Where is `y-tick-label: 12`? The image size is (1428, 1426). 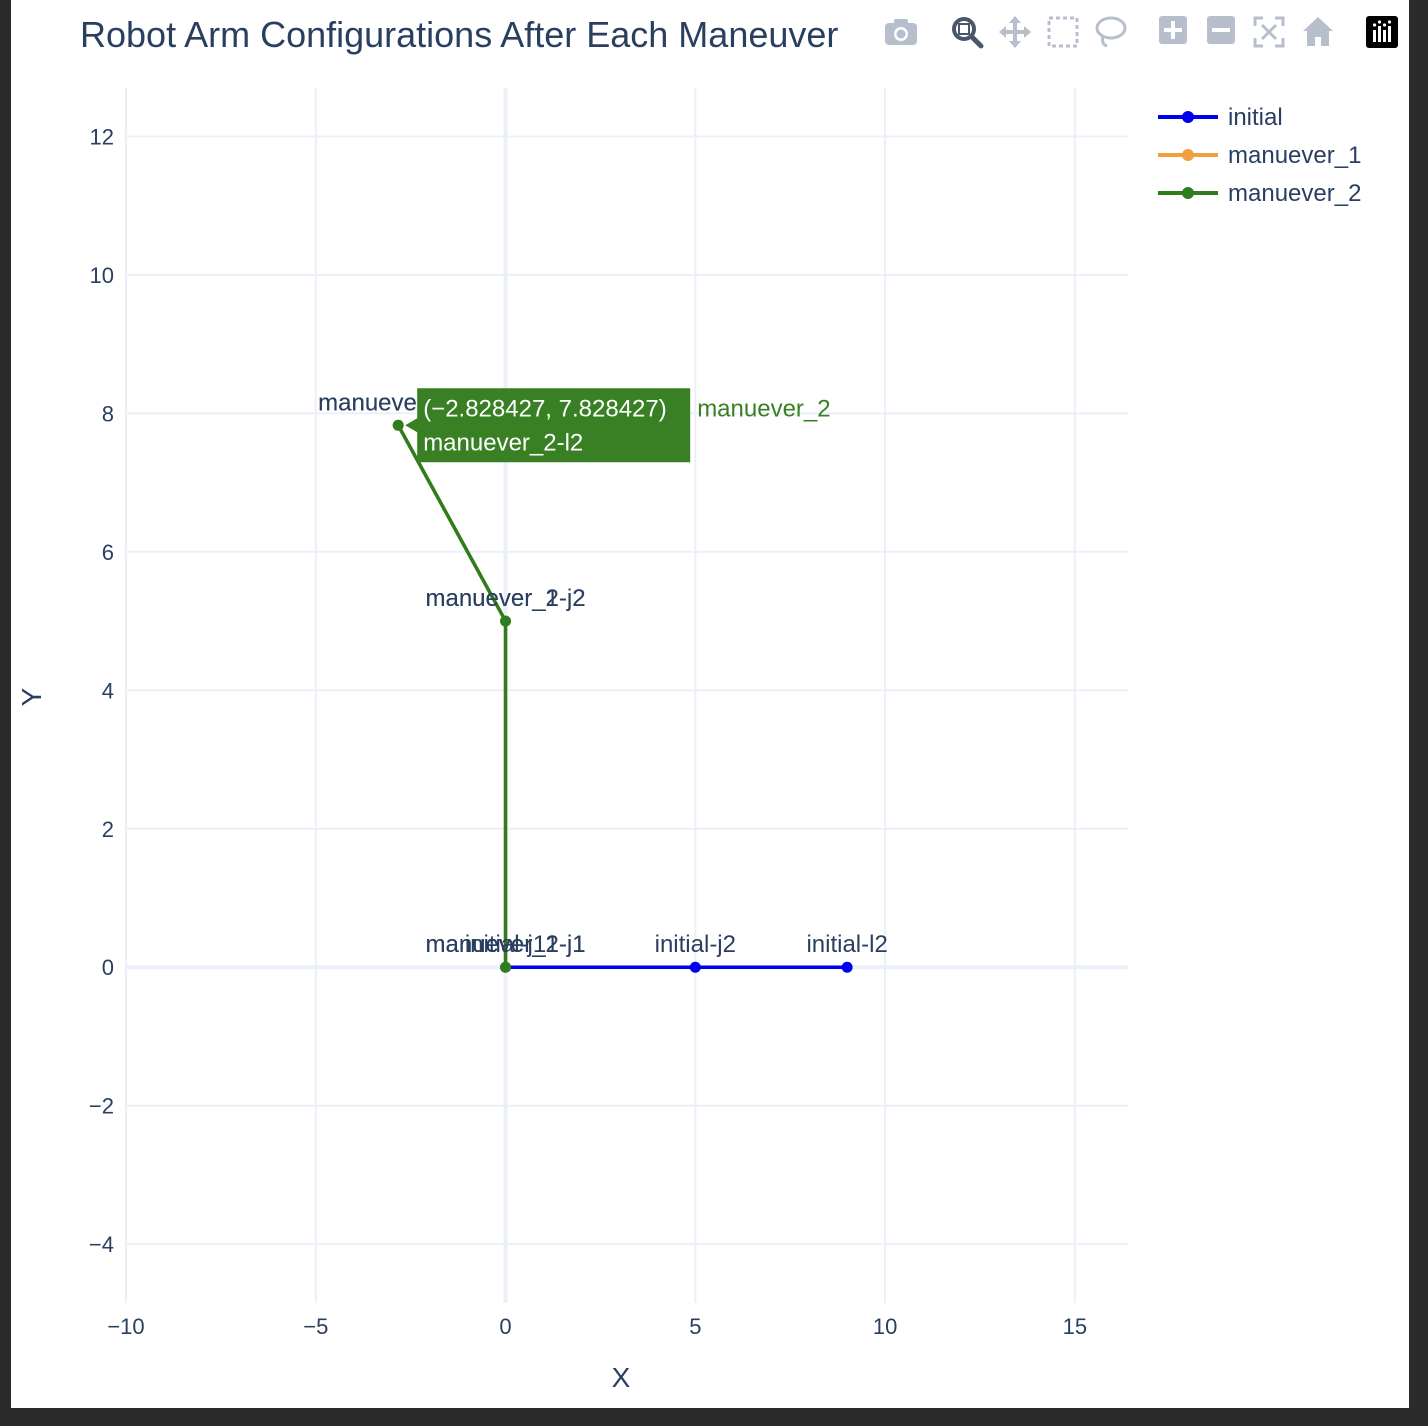
y-tick-label: 12 is located at coordinates (102, 136).